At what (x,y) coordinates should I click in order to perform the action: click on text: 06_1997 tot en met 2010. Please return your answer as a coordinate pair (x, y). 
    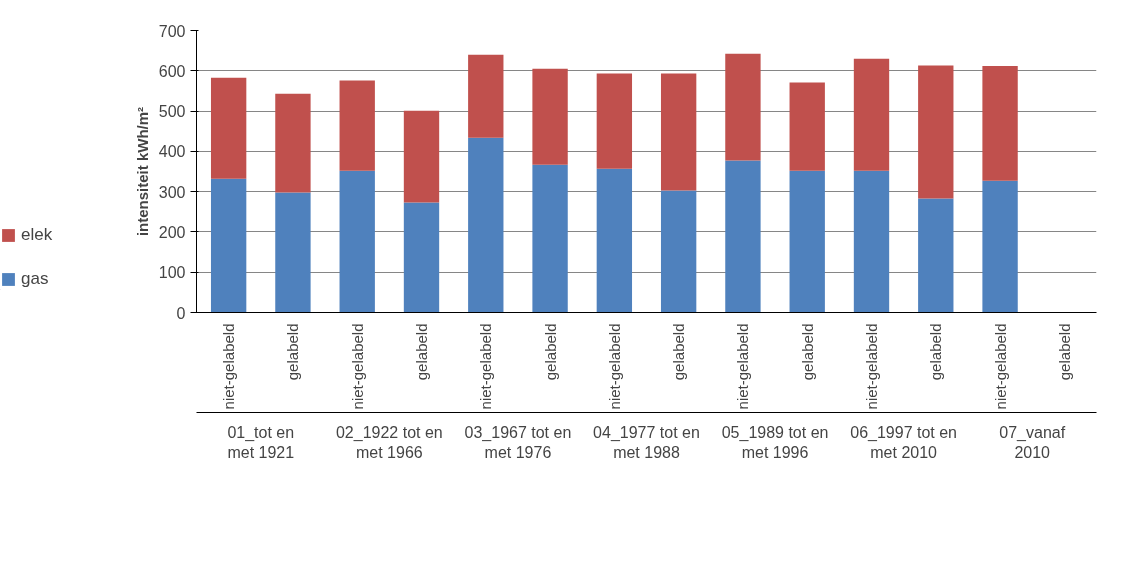
    Looking at the image, I should click on (904, 442).